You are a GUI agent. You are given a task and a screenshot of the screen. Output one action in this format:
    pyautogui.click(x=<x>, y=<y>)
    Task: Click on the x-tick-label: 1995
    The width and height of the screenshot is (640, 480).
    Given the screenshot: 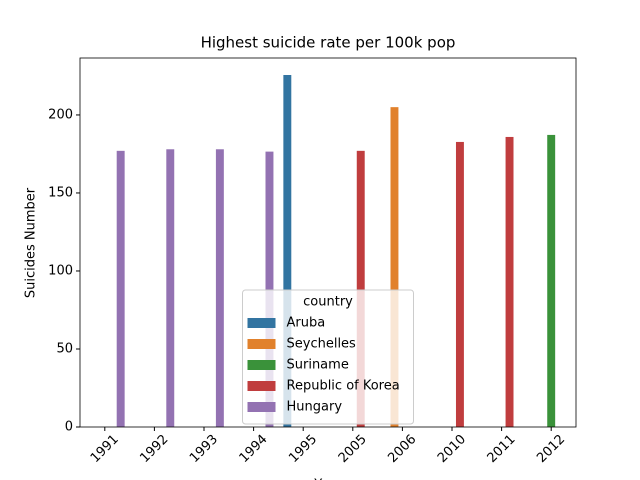 What is the action you would take?
    pyautogui.click(x=303, y=449)
    